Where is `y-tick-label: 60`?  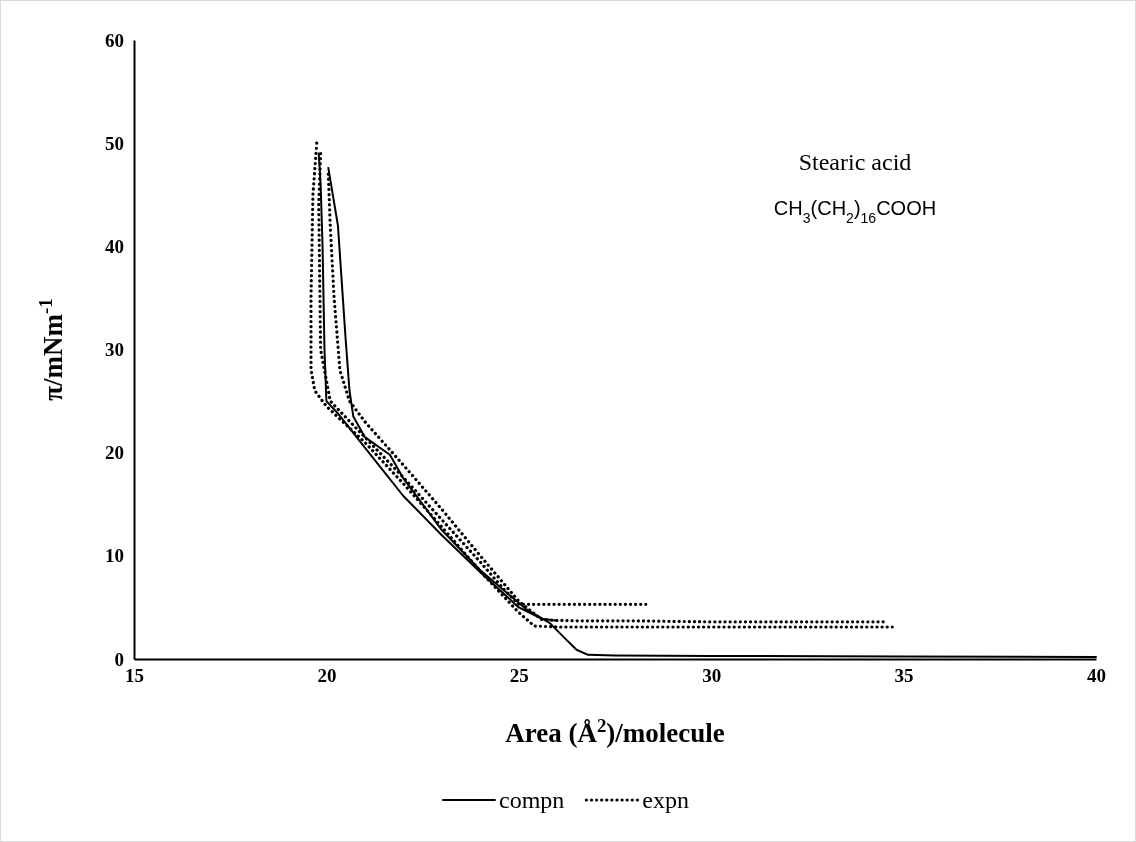
y-tick-label: 60 is located at coordinates (114, 40).